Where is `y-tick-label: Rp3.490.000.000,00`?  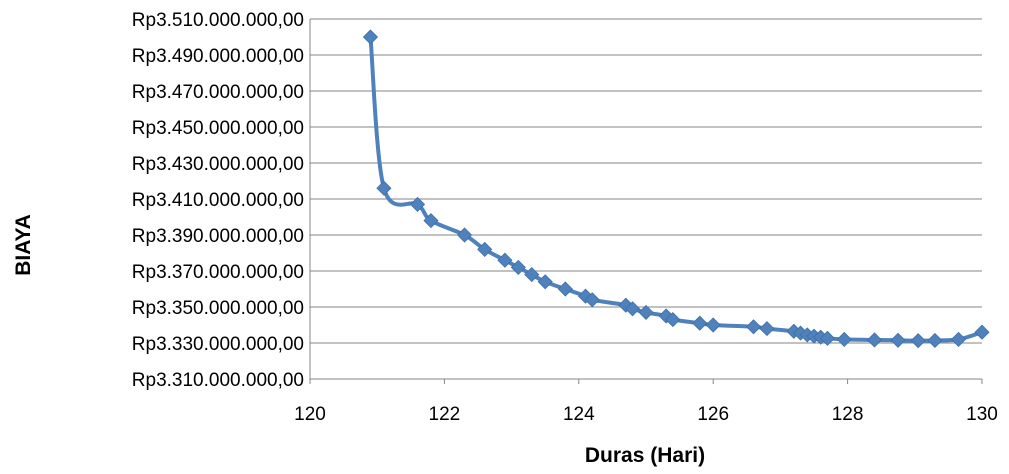 y-tick-label: Rp3.490.000.000,00 is located at coordinates (218, 56).